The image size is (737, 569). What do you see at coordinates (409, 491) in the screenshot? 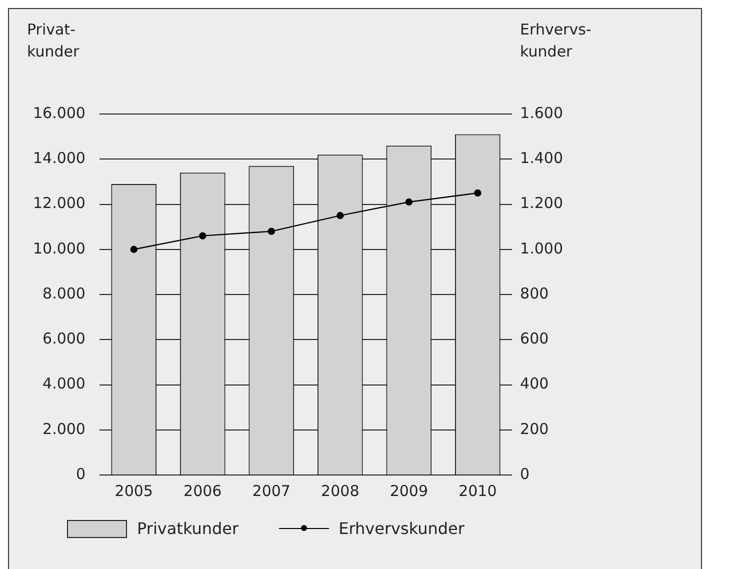
I see `x-tick-label: 2009` at bounding box center [409, 491].